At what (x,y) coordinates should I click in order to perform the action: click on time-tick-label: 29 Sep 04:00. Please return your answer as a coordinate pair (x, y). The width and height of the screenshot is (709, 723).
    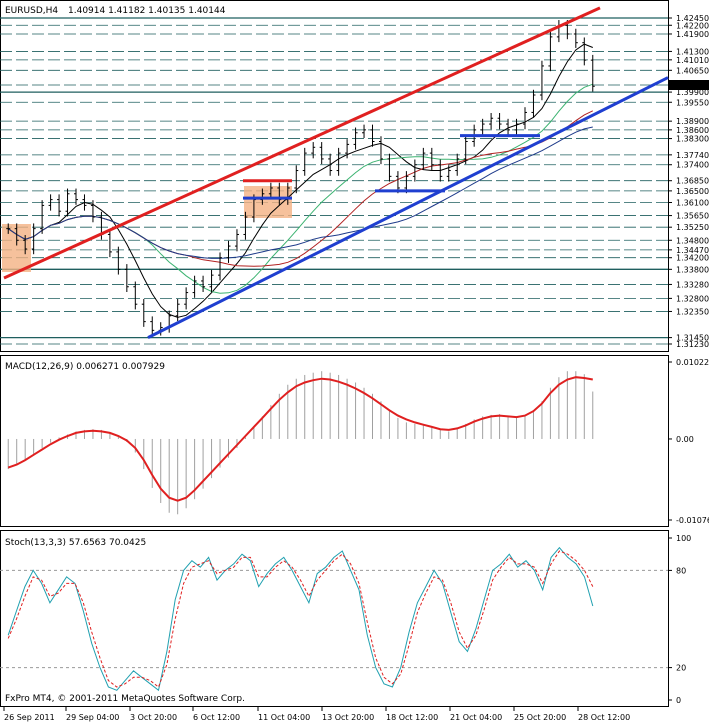
    Looking at the image, I should click on (92, 717).